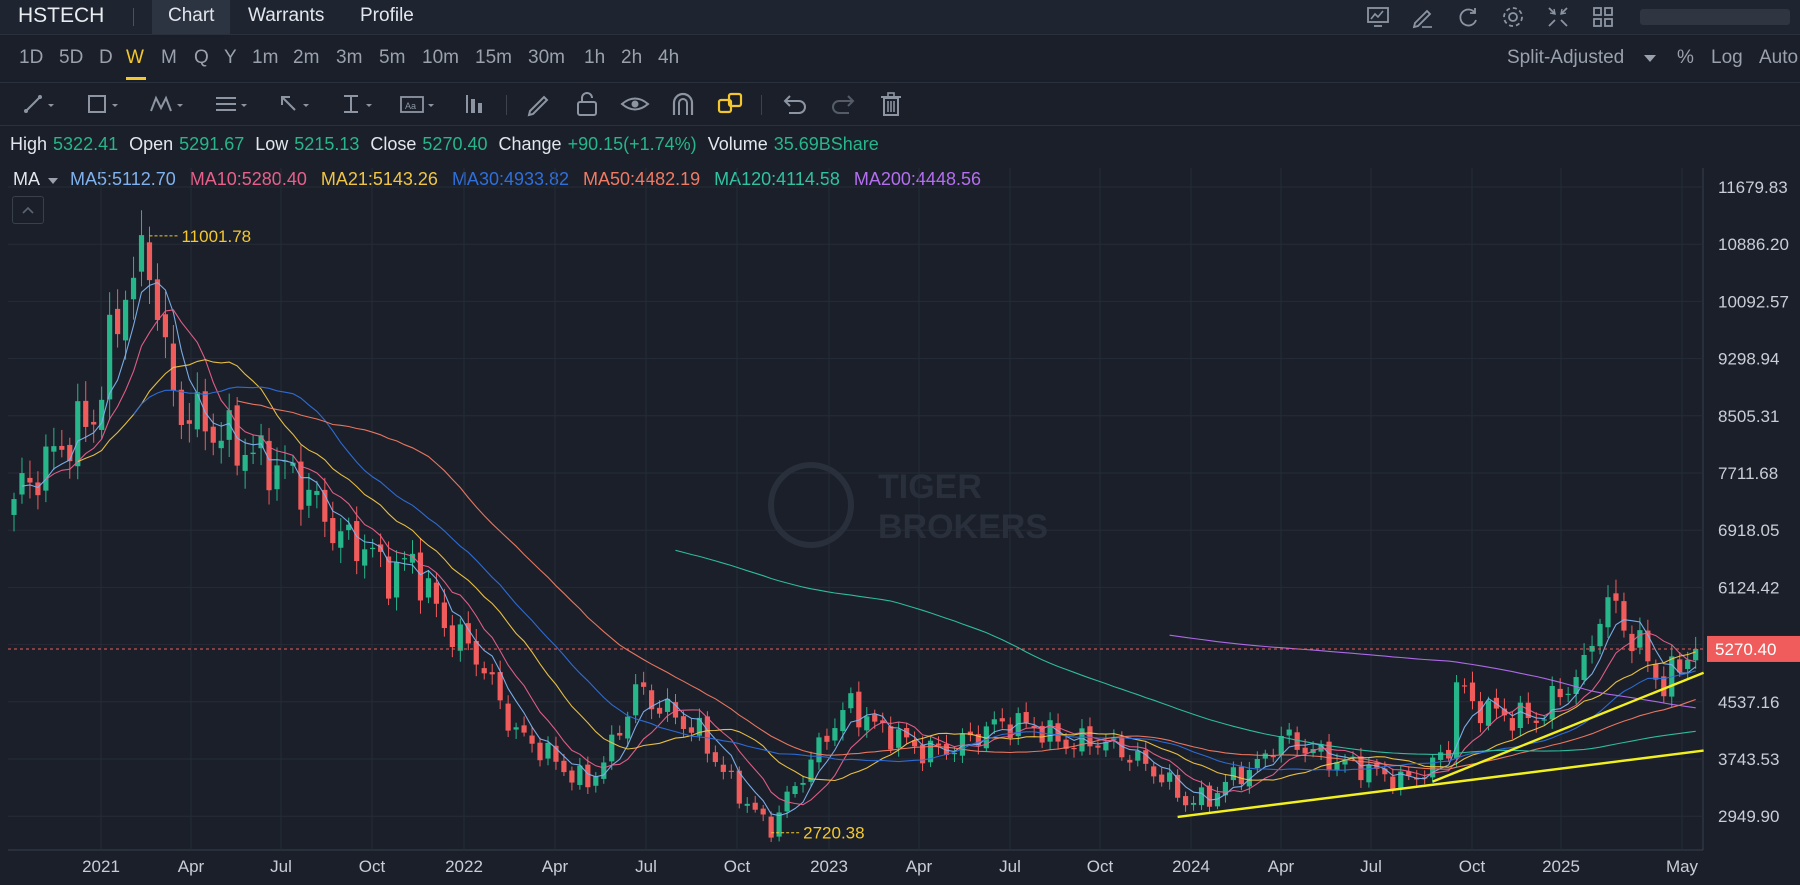 This screenshot has width=1800, height=885. I want to click on tab-profile: Profile, so click(387, 15).